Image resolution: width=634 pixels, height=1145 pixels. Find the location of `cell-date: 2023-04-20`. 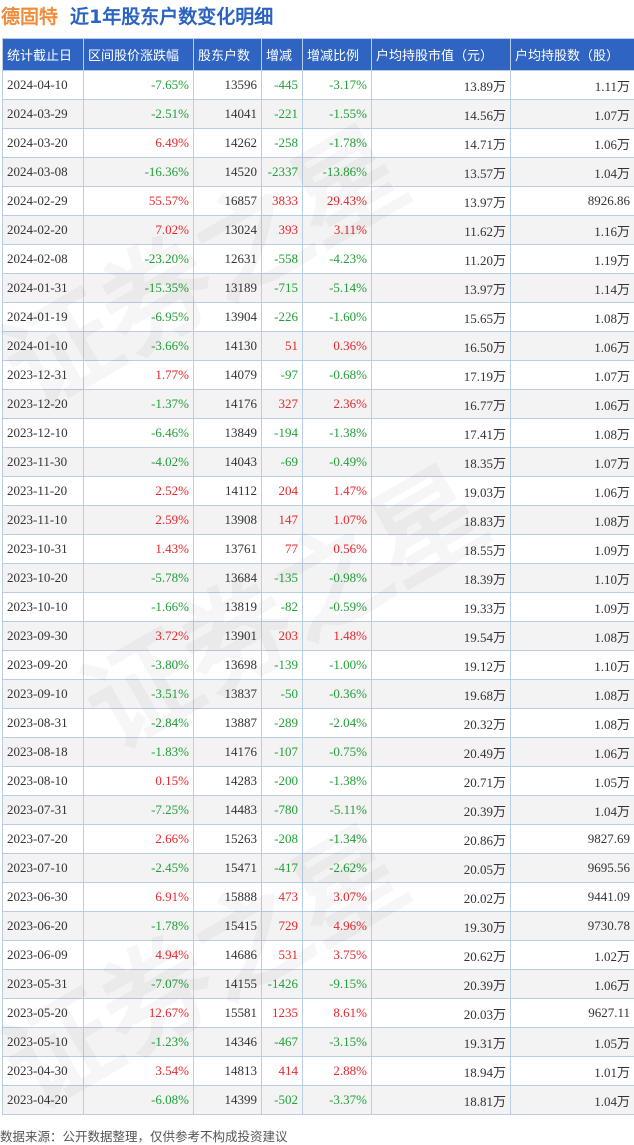

cell-date: 2023-04-20 is located at coordinates (43, 1100).